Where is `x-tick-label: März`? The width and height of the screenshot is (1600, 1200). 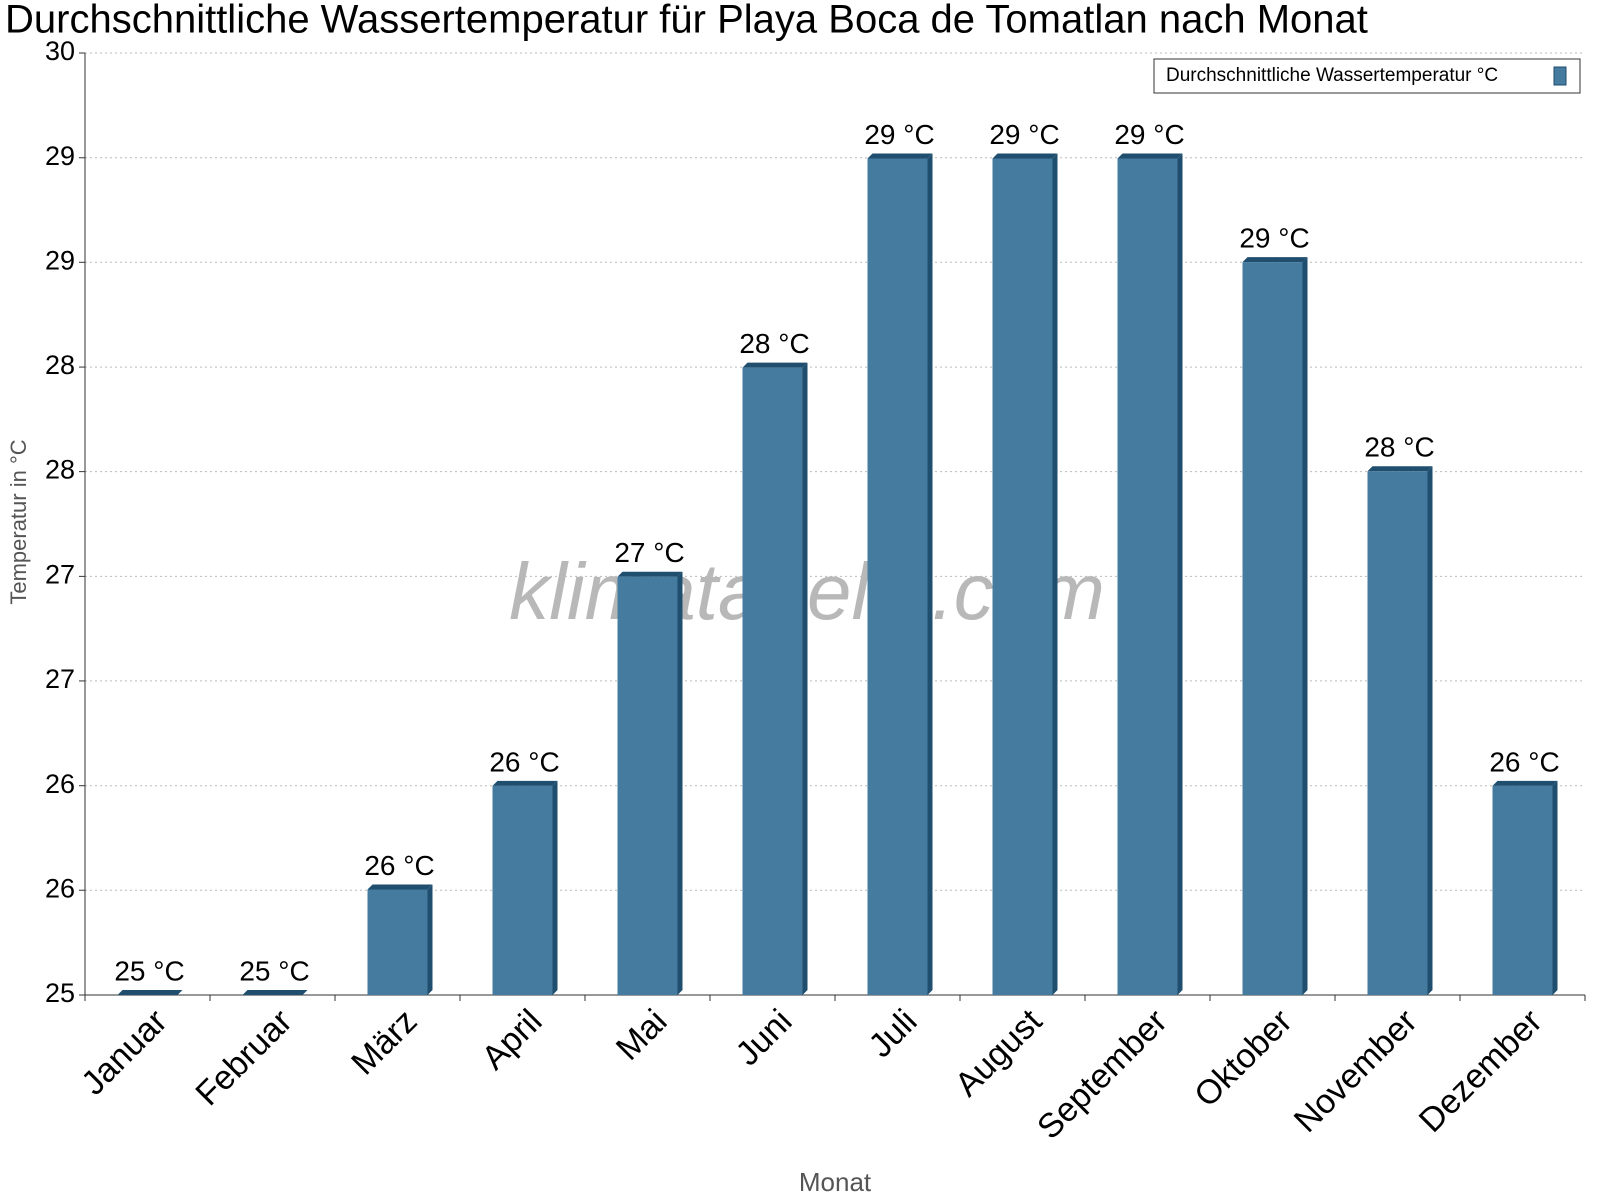
x-tick-label: März is located at coordinates (384, 1042).